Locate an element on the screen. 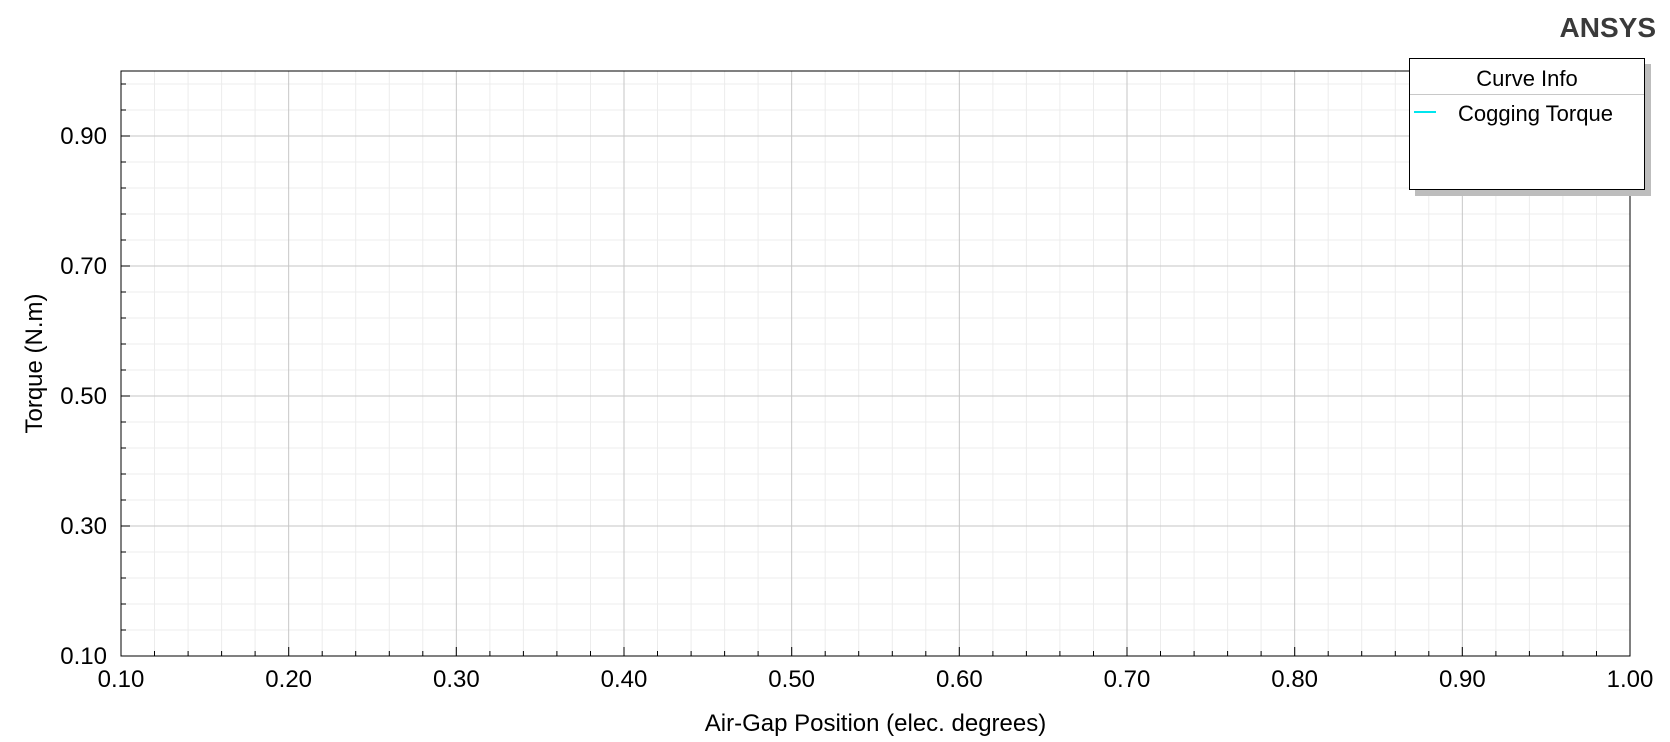 This screenshot has height=742, width=1670. x-tick-labels: 0.10 0.20 0.30 0.40 0.50 0.60 0.70 0.80 0.90 1.00 is located at coordinates (876, 679).